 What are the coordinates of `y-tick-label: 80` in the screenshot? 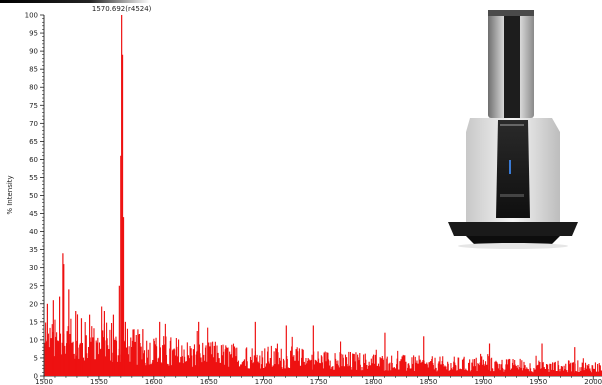 It's located at (33, 88).